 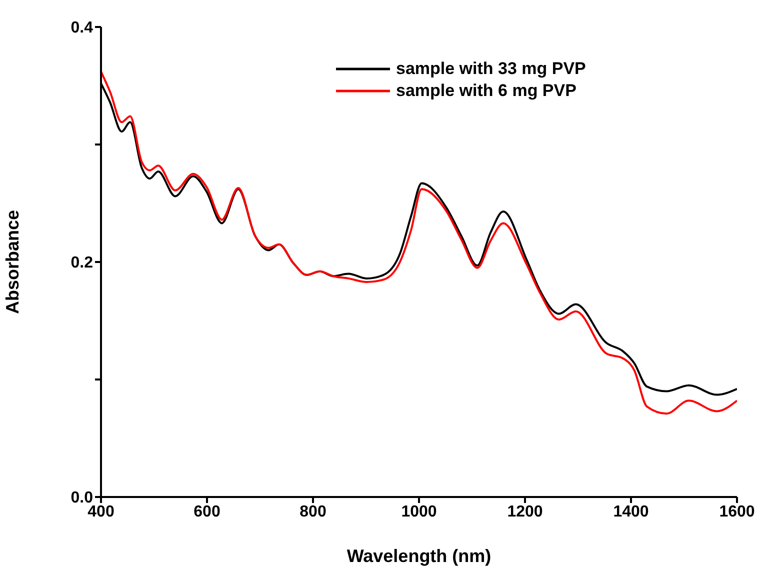 What do you see at coordinates (82, 28) in the screenshot?
I see `y-tick-label: 0.4` at bounding box center [82, 28].